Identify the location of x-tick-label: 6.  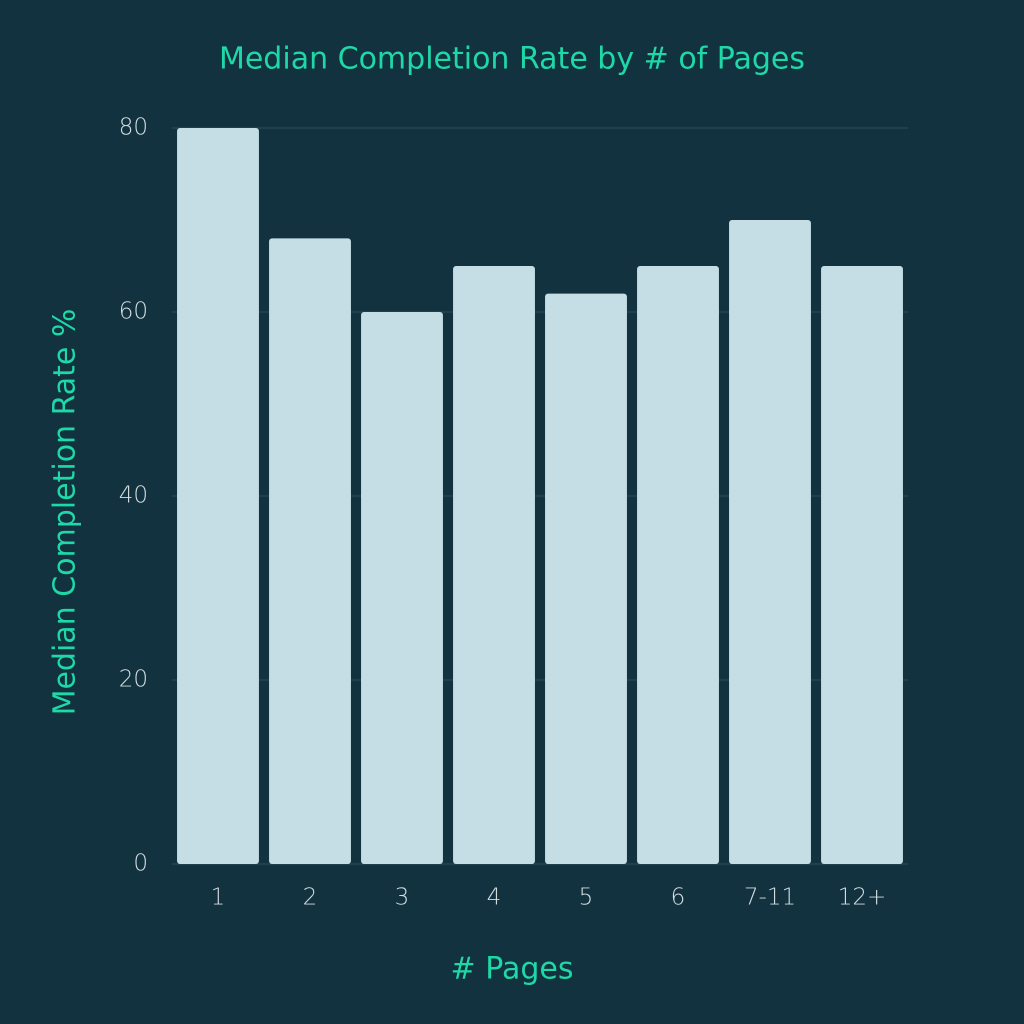
(678, 898).